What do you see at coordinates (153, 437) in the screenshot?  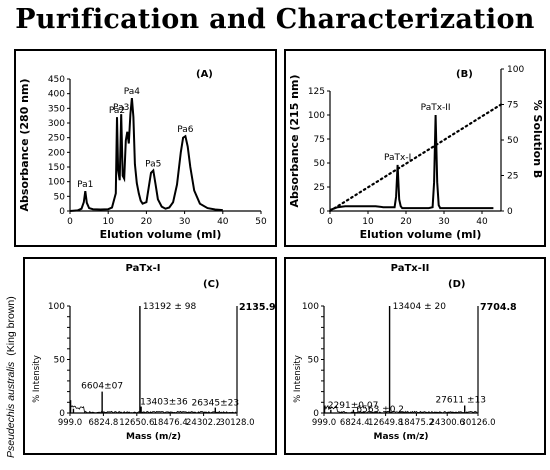 I see `x-axis-label-c: Mass (m/z)` at bounding box center [153, 437].